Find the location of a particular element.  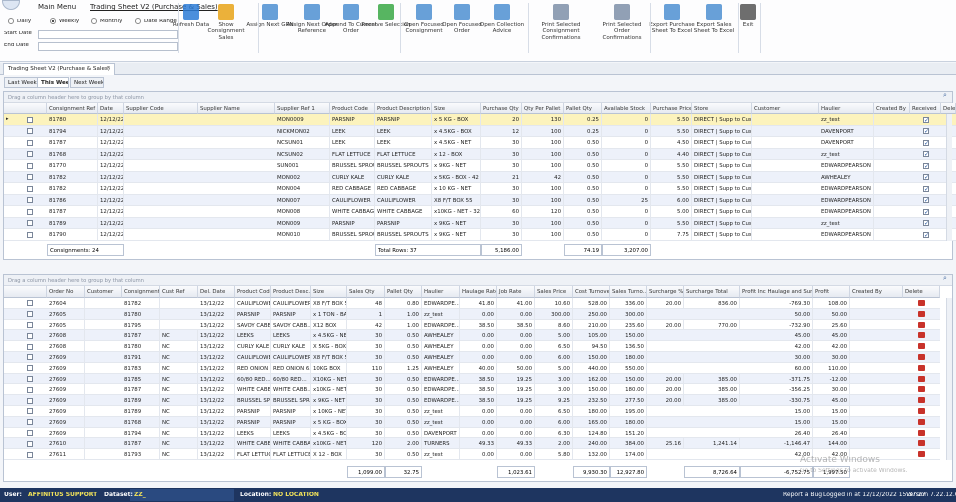

column-header: Profit is located at coordinates (831, 292).